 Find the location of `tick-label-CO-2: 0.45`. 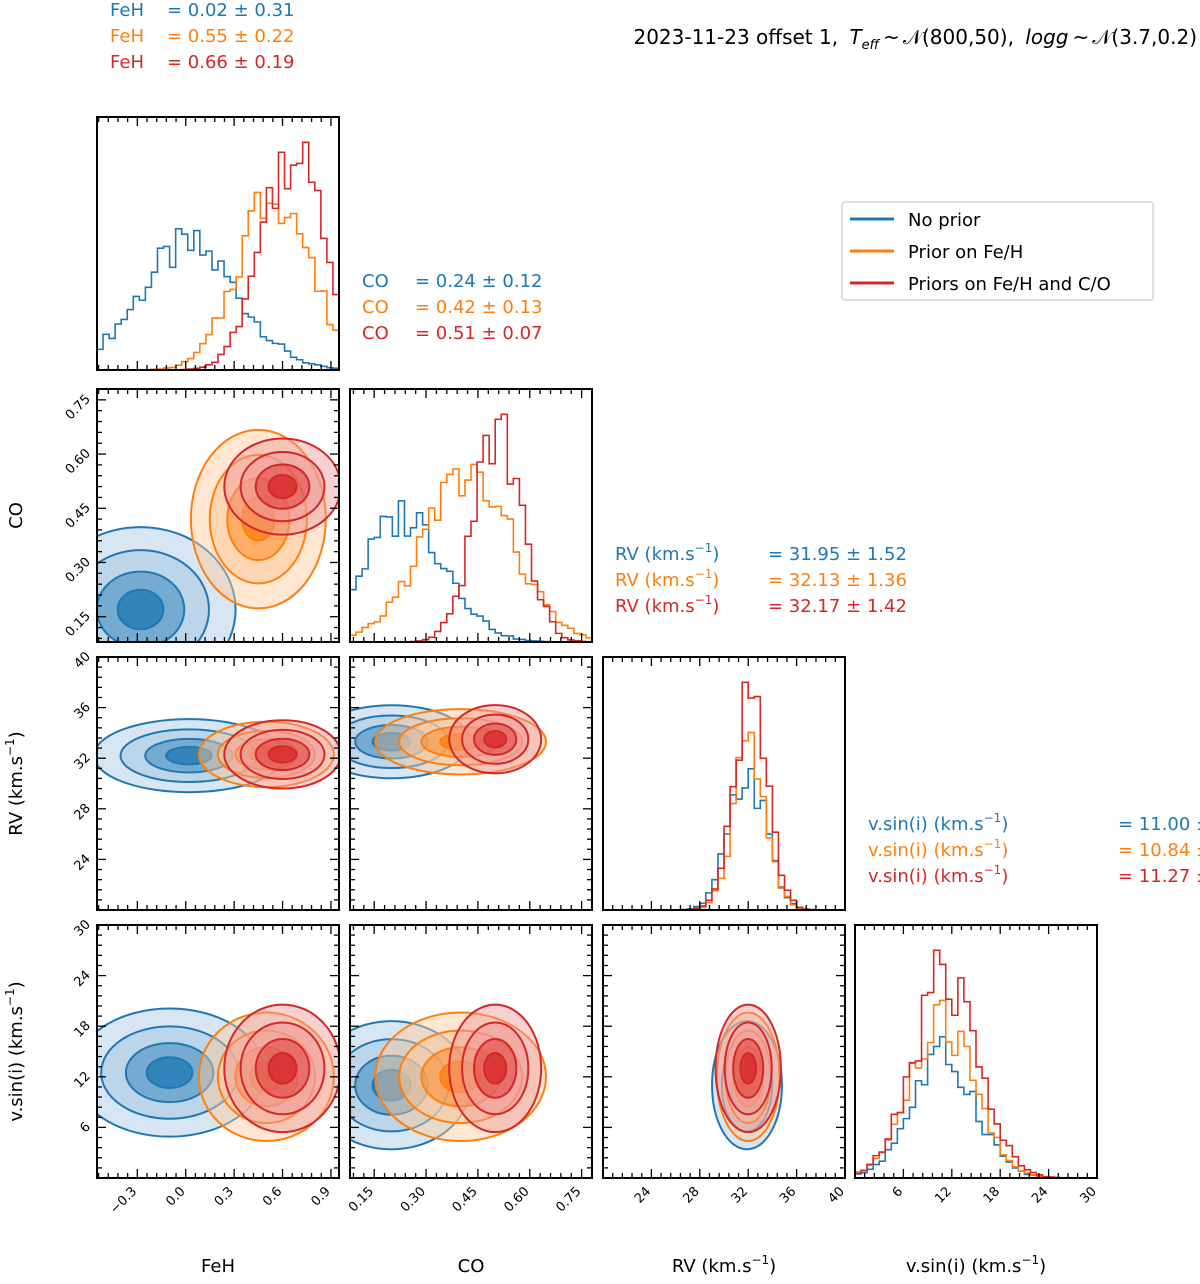

tick-label-CO-2: 0.45 is located at coordinates (465, 1199).